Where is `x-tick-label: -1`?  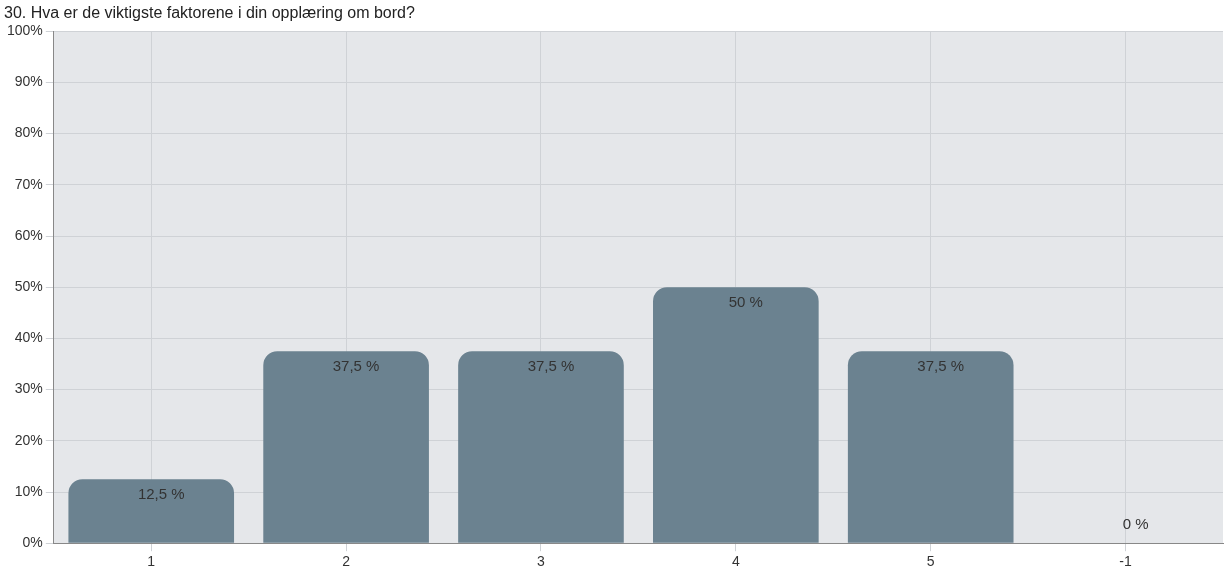 x-tick-label: -1 is located at coordinates (1125, 561).